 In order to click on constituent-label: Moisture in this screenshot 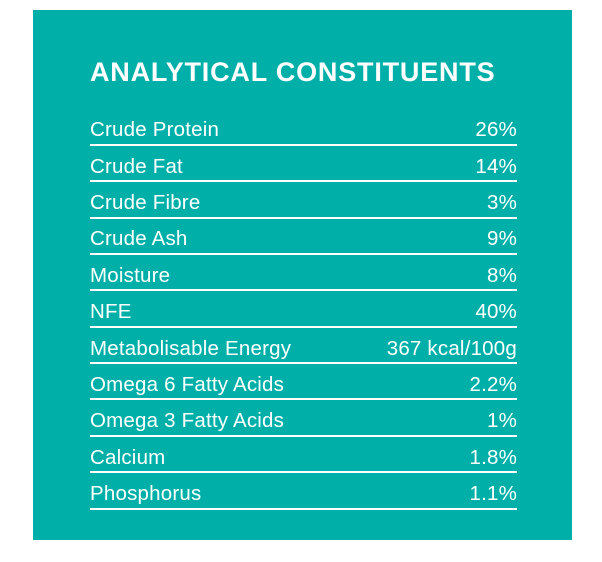, I will do `click(130, 275)`.